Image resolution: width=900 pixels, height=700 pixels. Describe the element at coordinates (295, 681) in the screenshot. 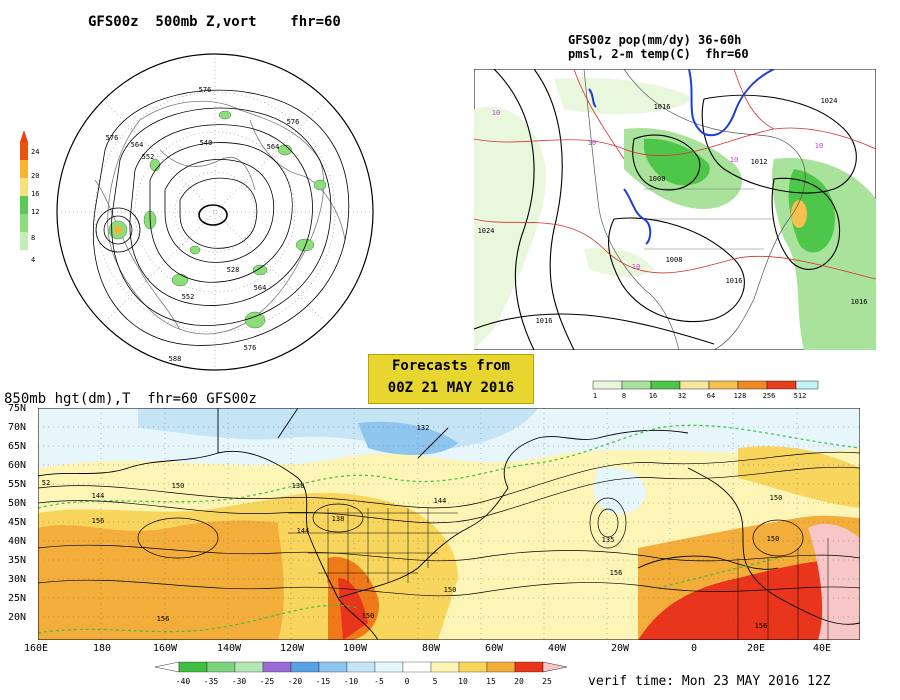

I see `temp-colorbar-label: -20` at that location.